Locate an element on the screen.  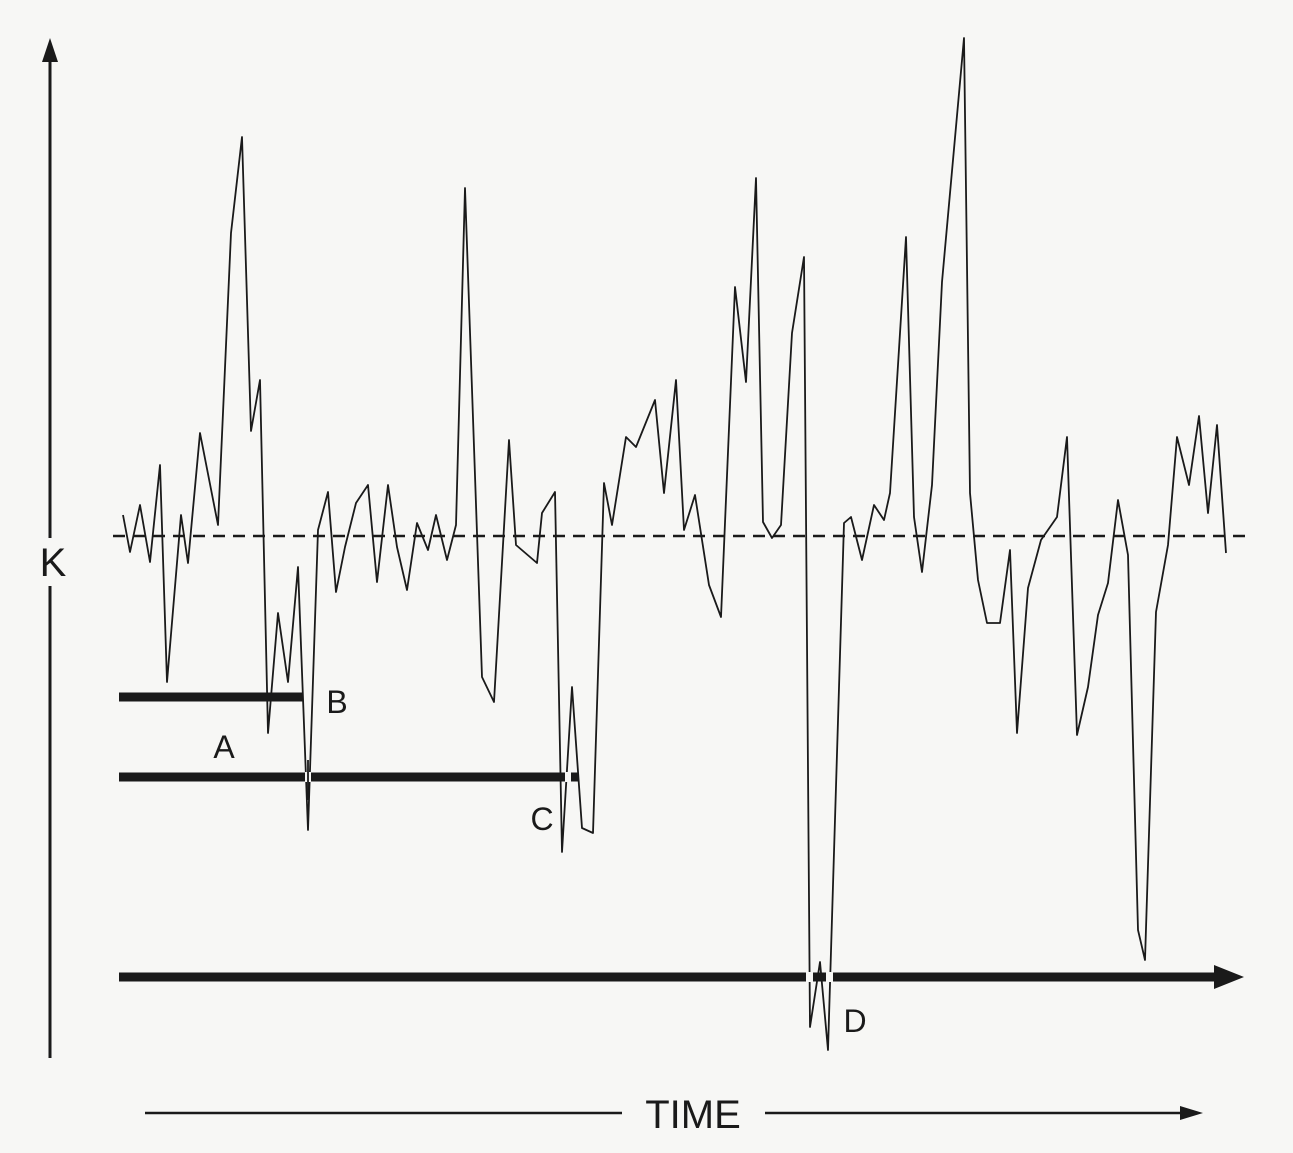
bar-d-arrowhead is located at coordinates (1229, 977).